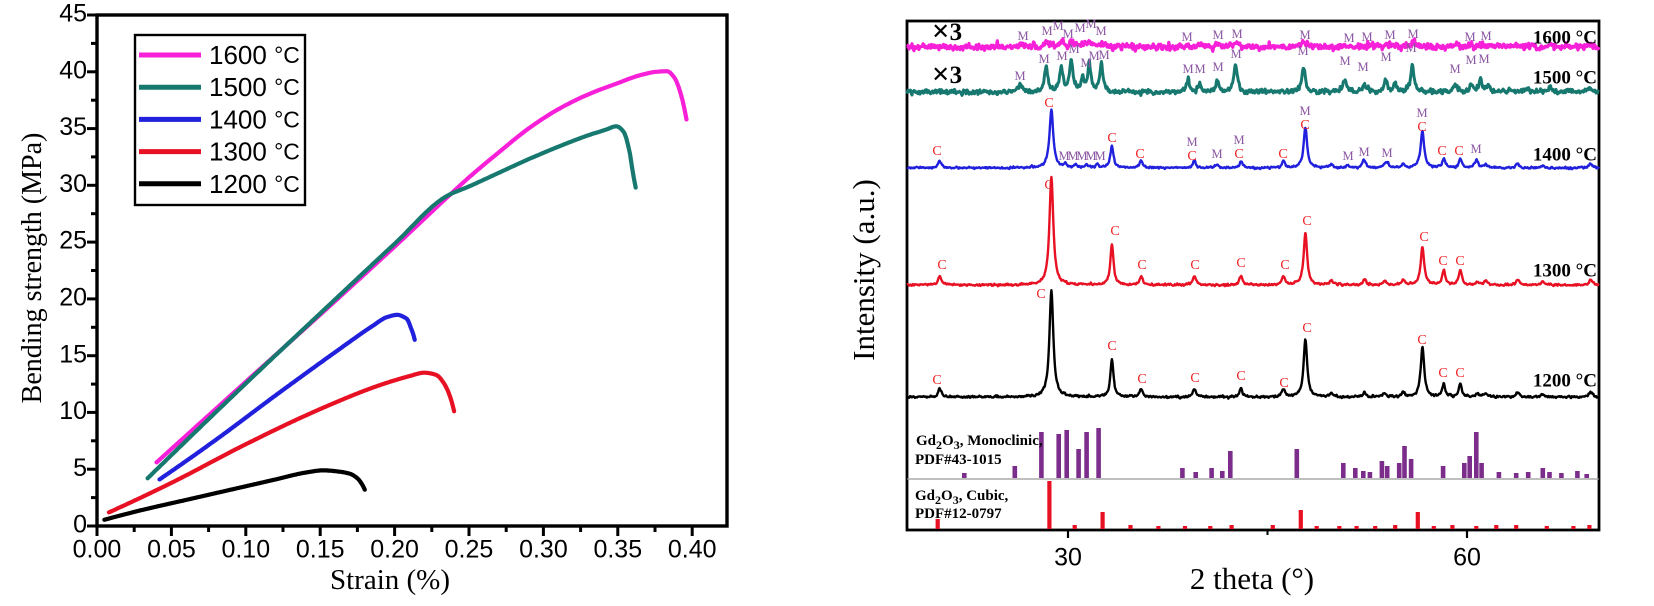  I want to click on svg-text: 0.40, so click(692, 550).